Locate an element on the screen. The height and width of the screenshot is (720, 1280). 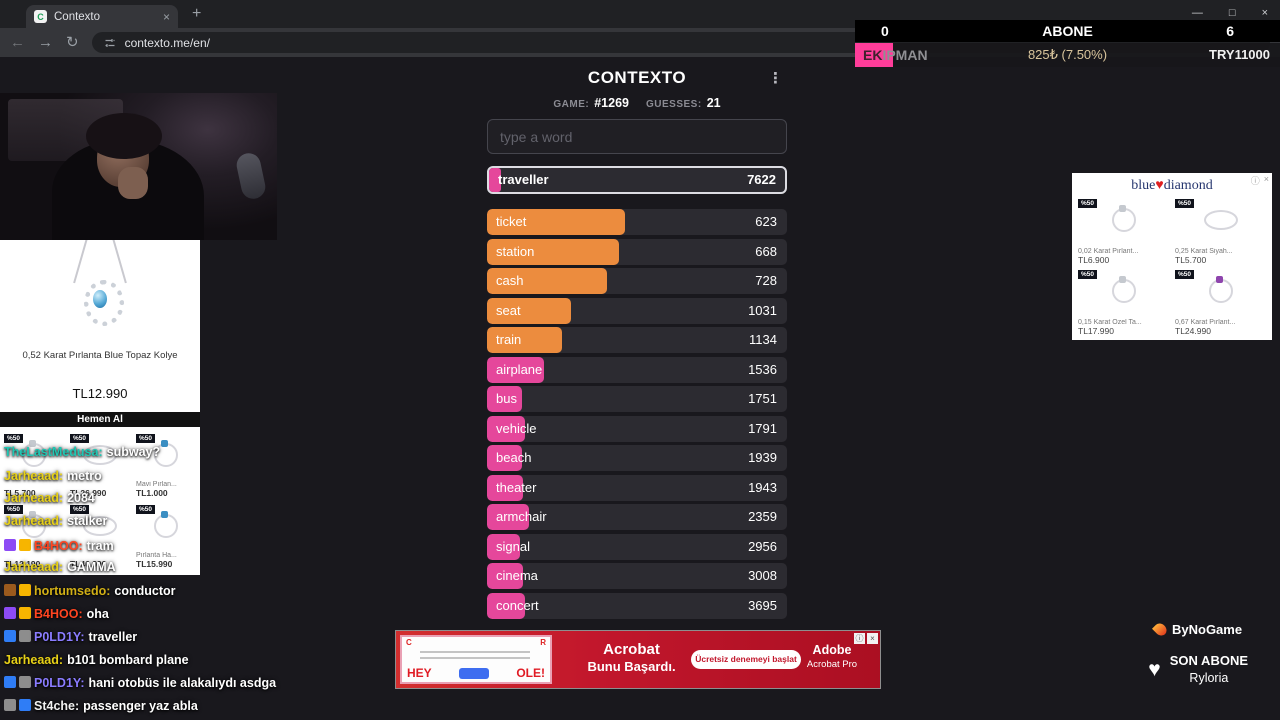
ad-product-cell: %50 Mavi Pırlan... TL1.000 is located at coordinates (166, 466).